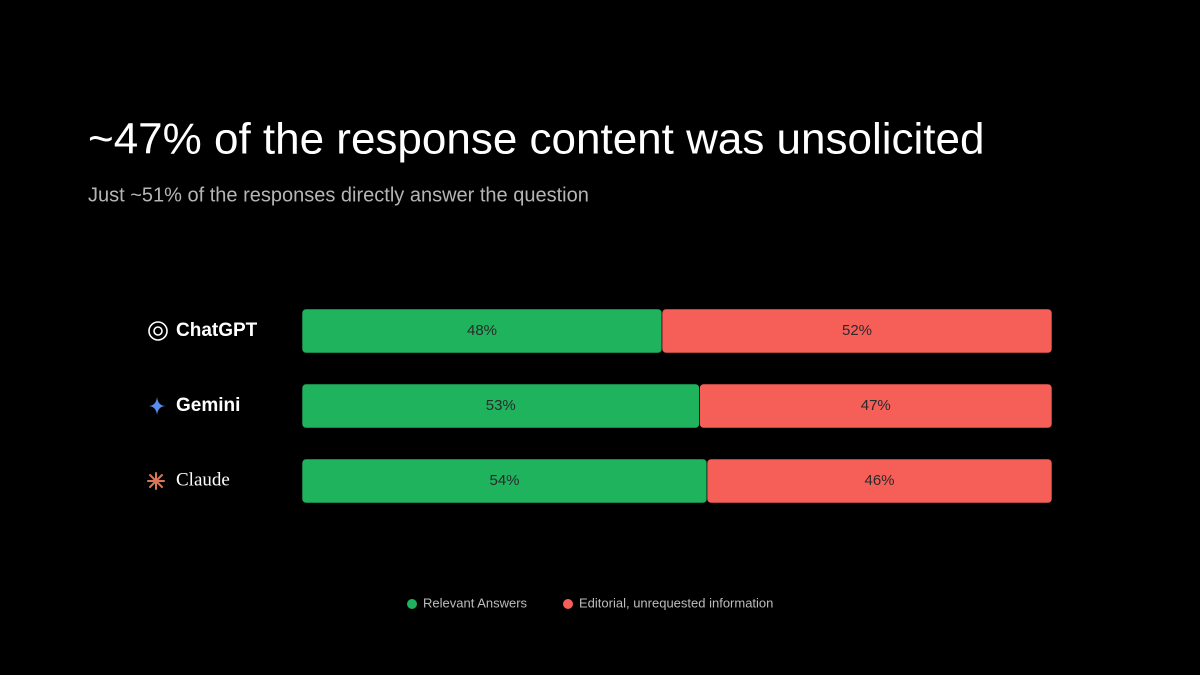 Image resolution: width=1200 pixels, height=675 pixels. I want to click on legend-label: Editorial, unrequested information, so click(676, 602).